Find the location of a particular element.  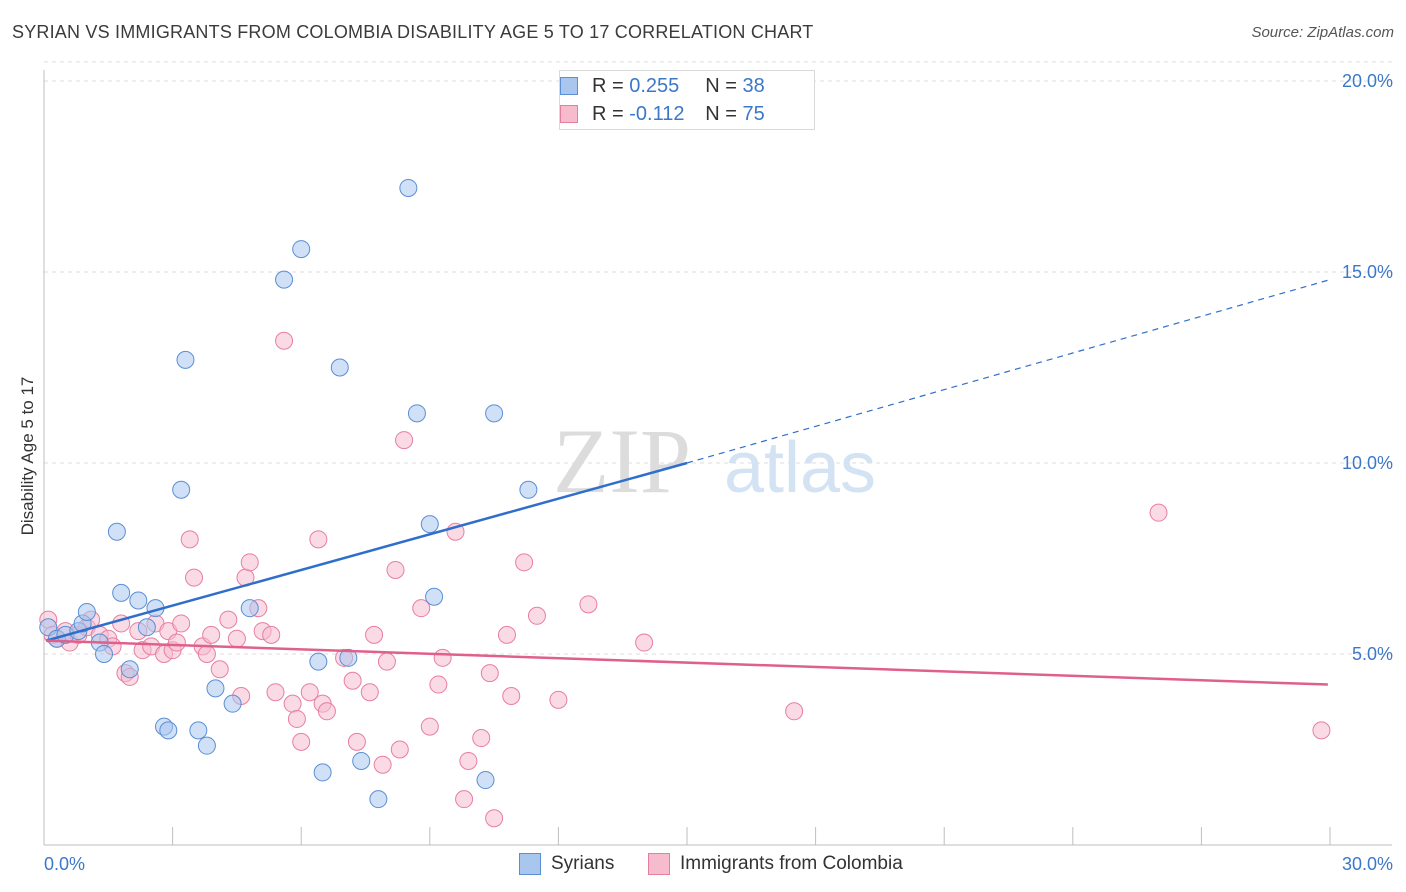

legend-n-value-colombia: 75 is located at coordinates (753, 113).